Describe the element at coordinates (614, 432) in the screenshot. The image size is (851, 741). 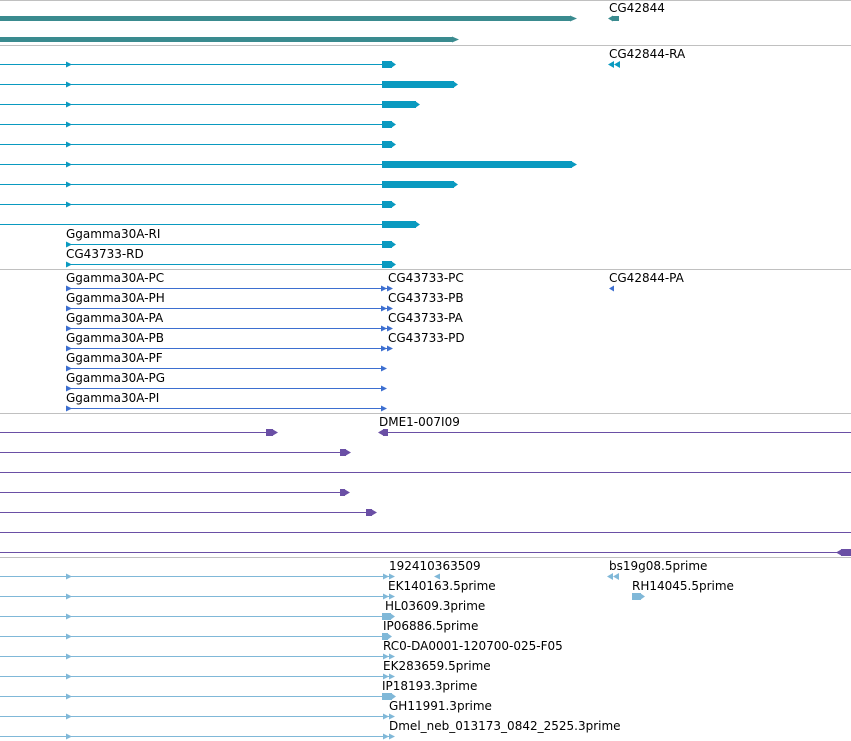
I see `cdna-row-dme1-007i09` at that location.